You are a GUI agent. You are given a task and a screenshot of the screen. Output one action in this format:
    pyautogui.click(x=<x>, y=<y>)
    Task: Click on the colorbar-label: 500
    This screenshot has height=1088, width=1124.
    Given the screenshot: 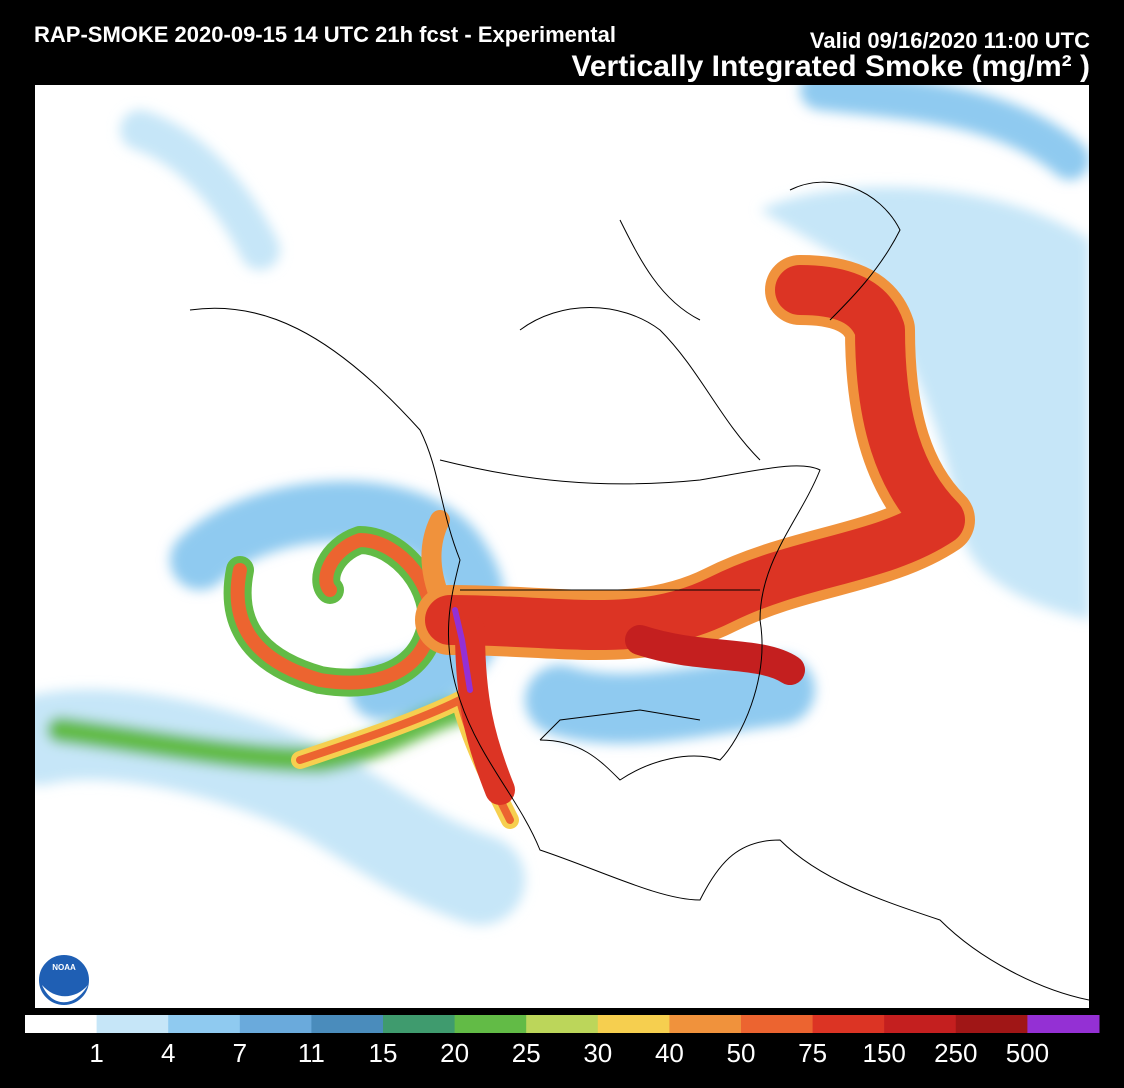 What is the action you would take?
    pyautogui.click(x=1027, y=1053)
    